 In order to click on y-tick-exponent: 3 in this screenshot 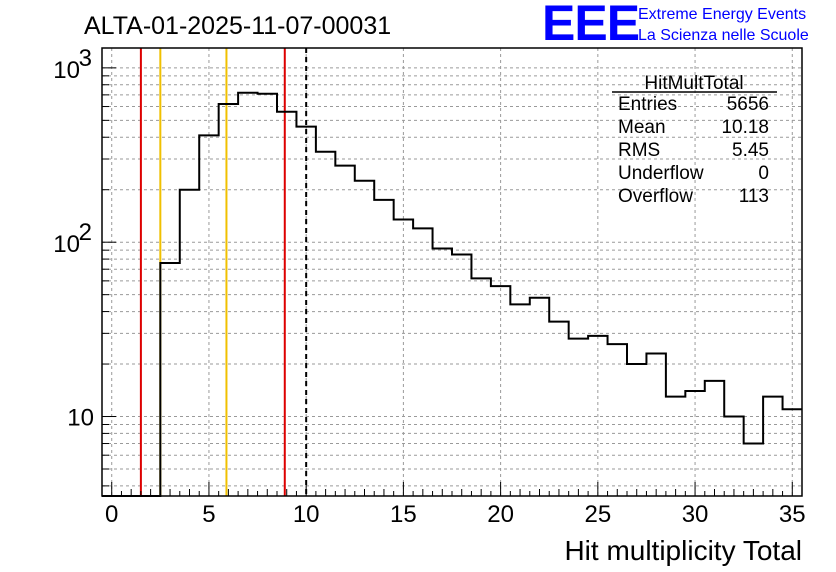, I will do `click(85, 58)`.